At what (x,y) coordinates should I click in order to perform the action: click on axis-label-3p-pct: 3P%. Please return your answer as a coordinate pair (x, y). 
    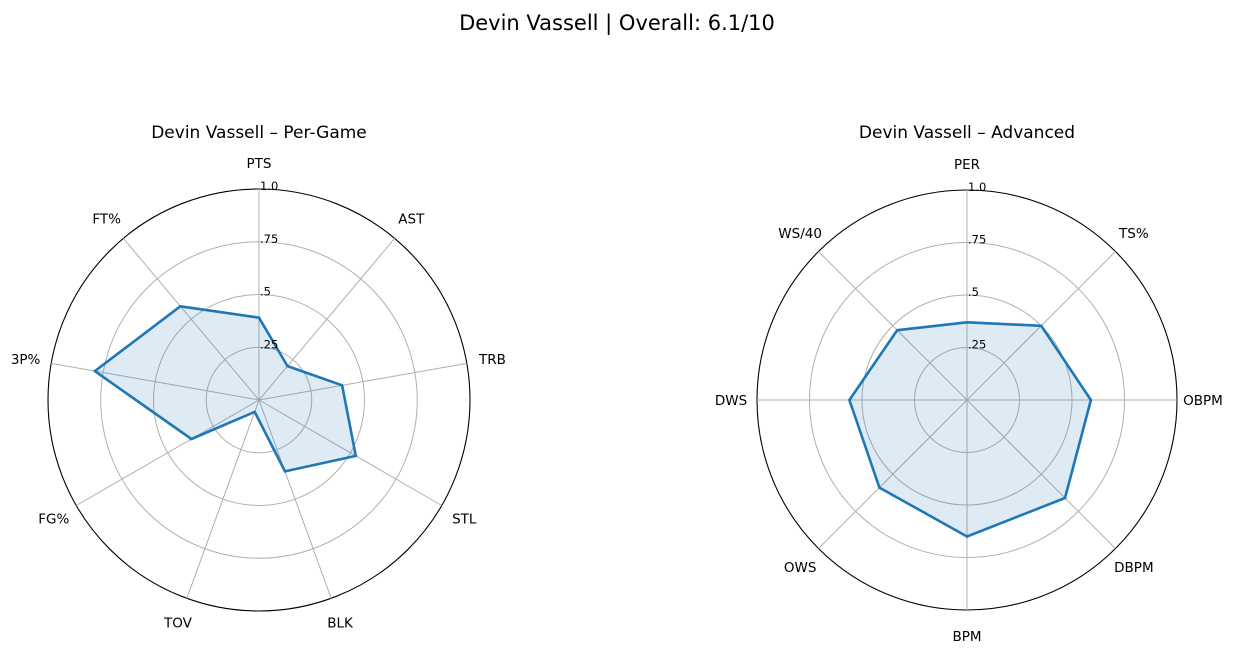
    Looking at the image, I should click on (26, 360).